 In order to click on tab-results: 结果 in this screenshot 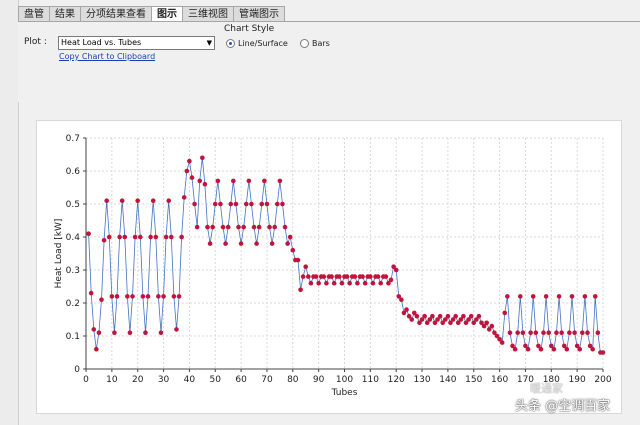, I will do `click(65, 13)`.